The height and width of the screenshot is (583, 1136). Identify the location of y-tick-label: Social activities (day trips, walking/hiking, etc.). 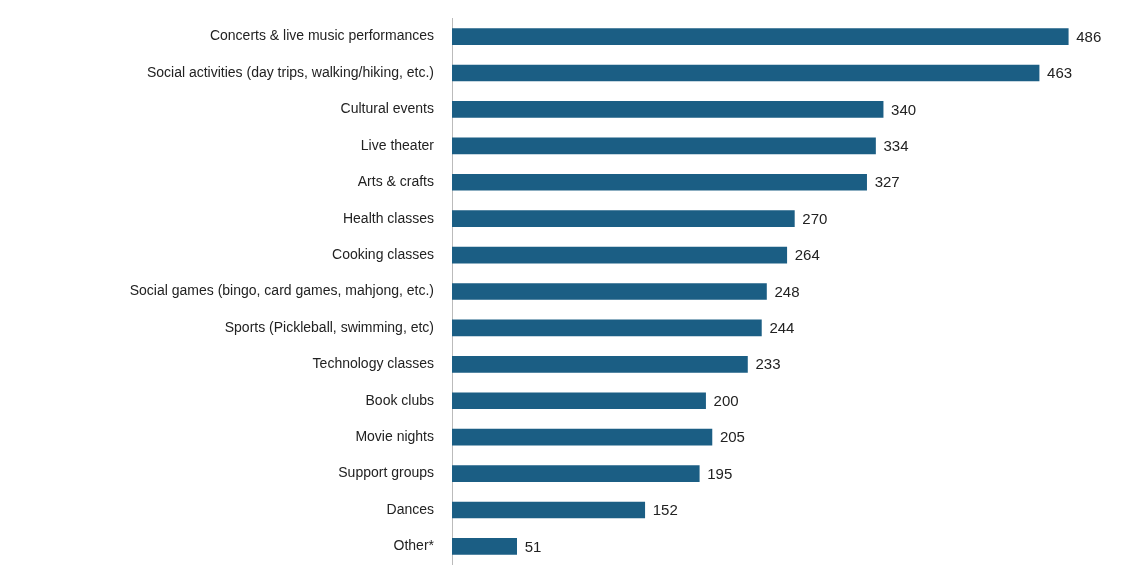
(290, 71).